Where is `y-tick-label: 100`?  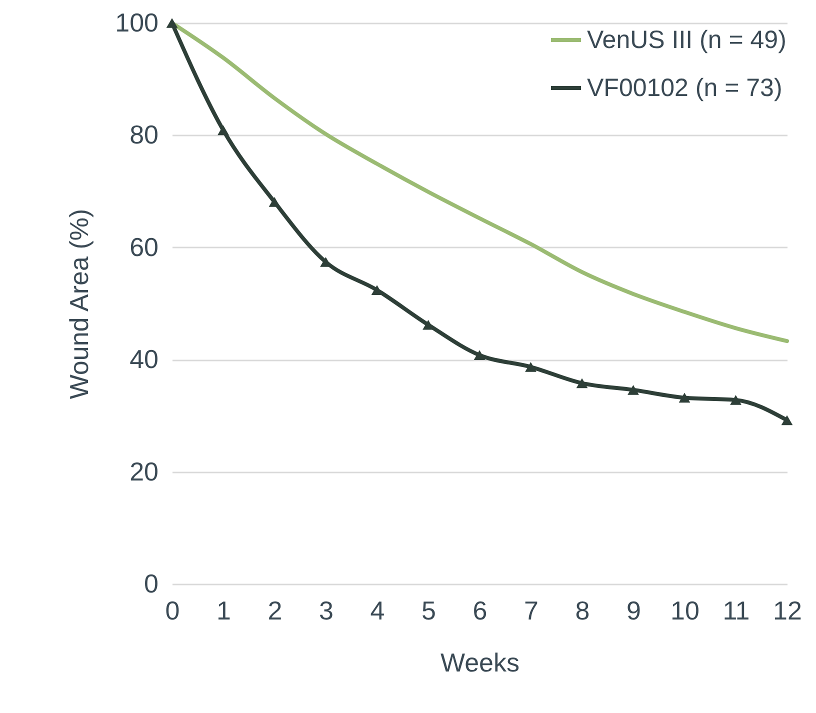
y-tick-label: 100 is located at coordinates (136, 23).